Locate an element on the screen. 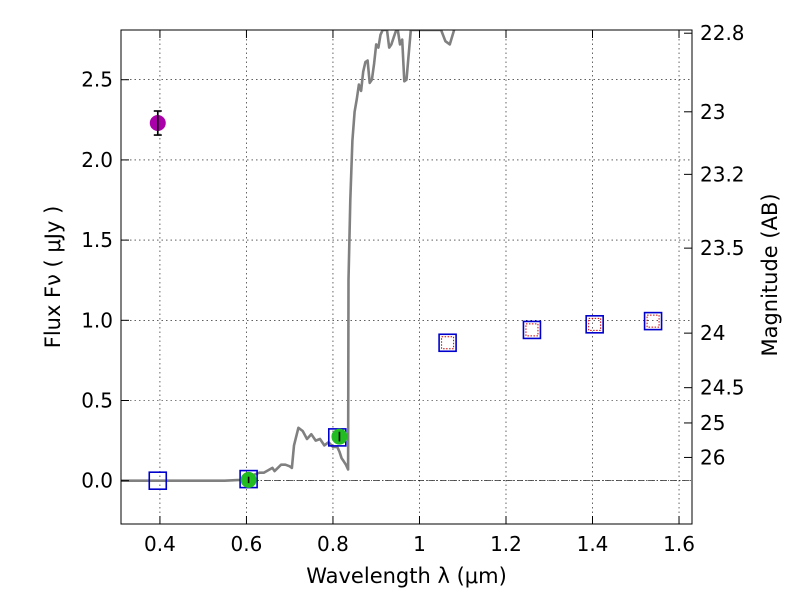  right-tick-label: 26 is located at coordinates (712, 457).